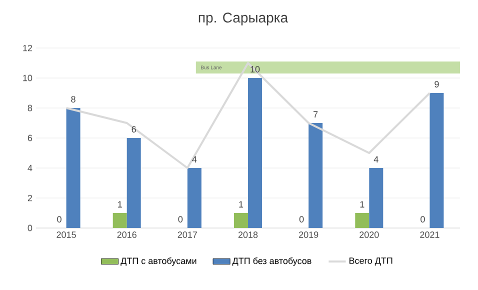 The image size is (478, 290). What do you see at coordinates (30, 168) in the screenshot?
I see `y-tick-label: 4` at bounding box center [30, 168].